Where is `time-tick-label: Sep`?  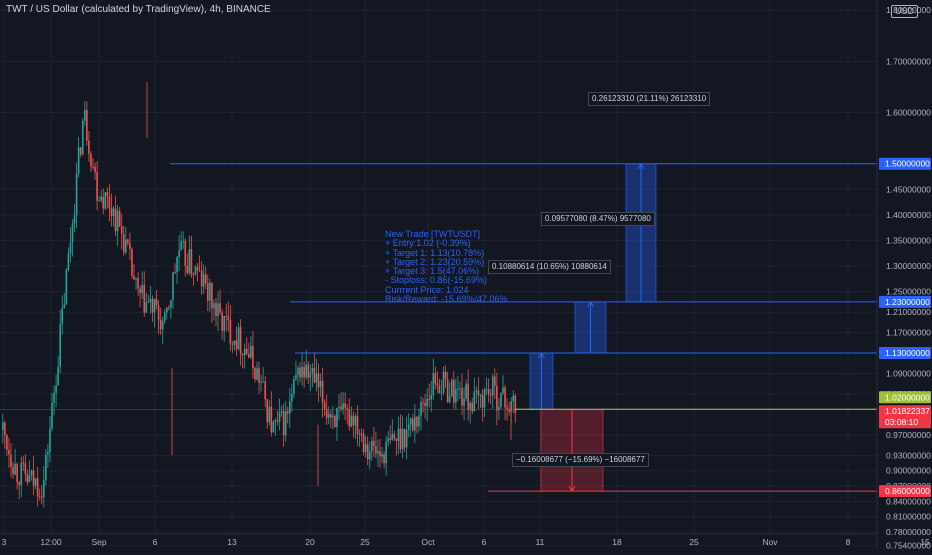
time-tick-label: Sep is located at coordinates (98, 542).